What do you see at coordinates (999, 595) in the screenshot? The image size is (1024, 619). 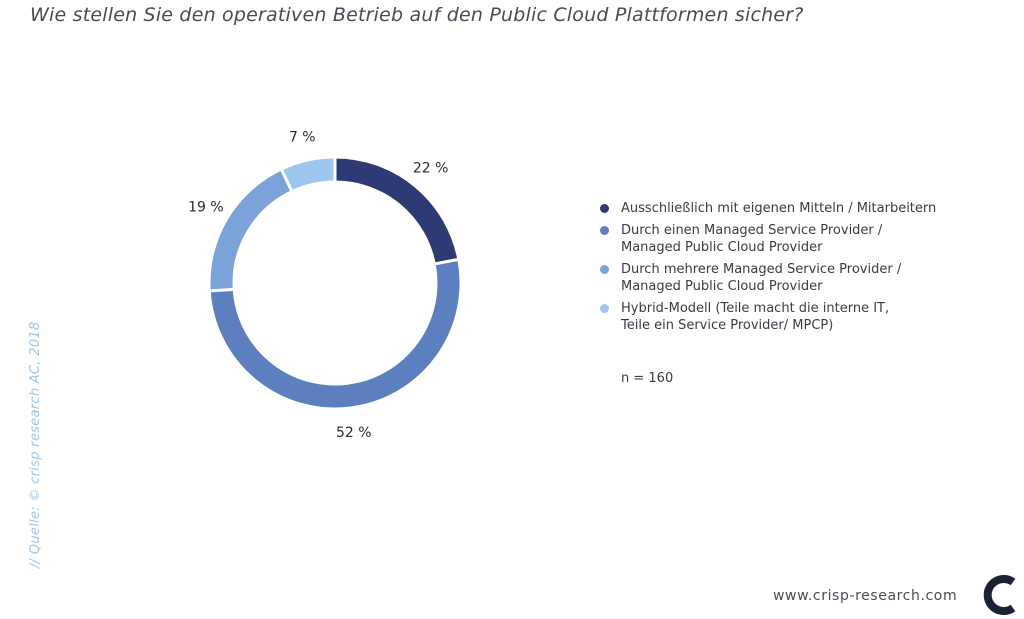 I see `crisp-research-logo-icon` at bounding box center [999, 595].